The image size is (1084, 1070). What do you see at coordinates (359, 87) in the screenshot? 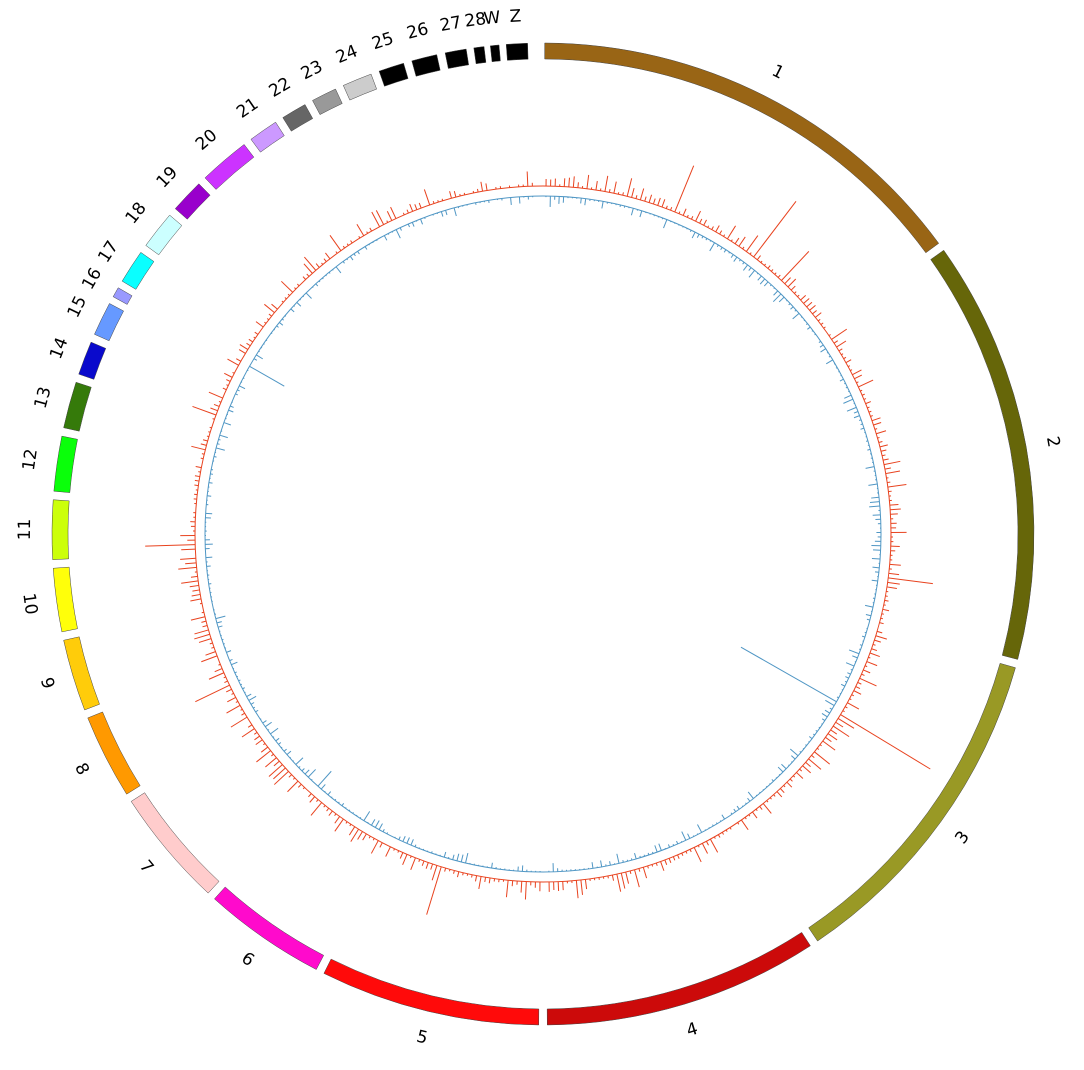
I see `chromosome-24-segment` at bounding box center [359, 87].